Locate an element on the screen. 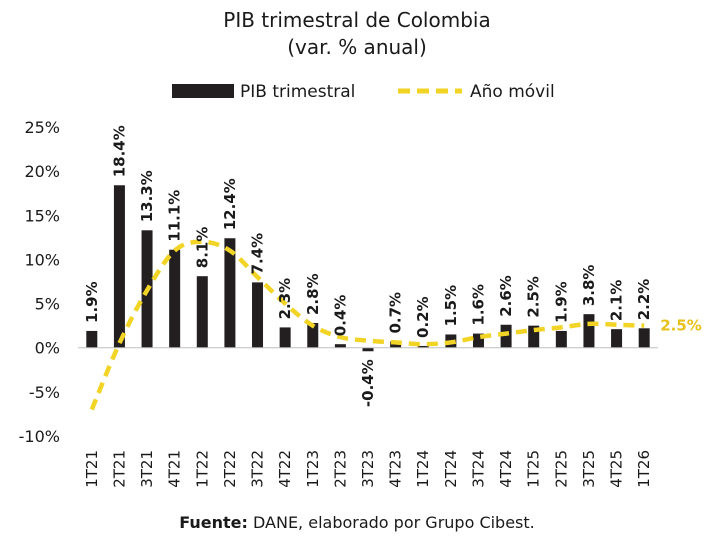 The image size is (715, 541). x-tick-label: 1T21 is located at coordinates (92, 469).